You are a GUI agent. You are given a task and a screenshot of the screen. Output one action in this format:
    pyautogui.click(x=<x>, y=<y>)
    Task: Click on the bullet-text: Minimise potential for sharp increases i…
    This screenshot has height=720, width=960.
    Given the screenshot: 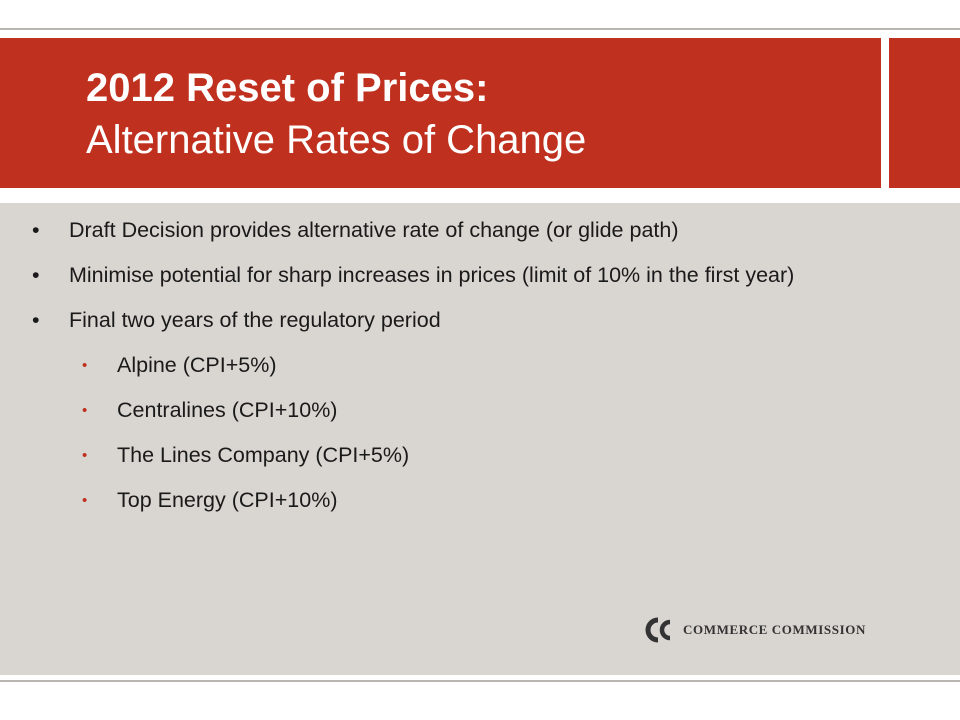 What is the action you would take?
    pyautogui.click(x=432, y=275)
    